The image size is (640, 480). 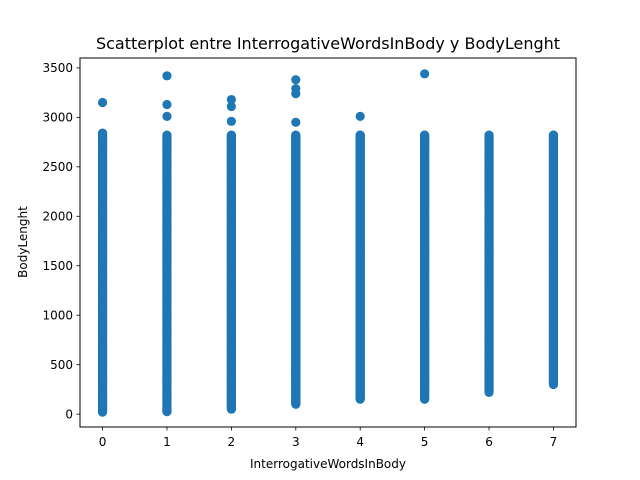 I want to click on x-tick-label: 5, so click(x=425, y=442).